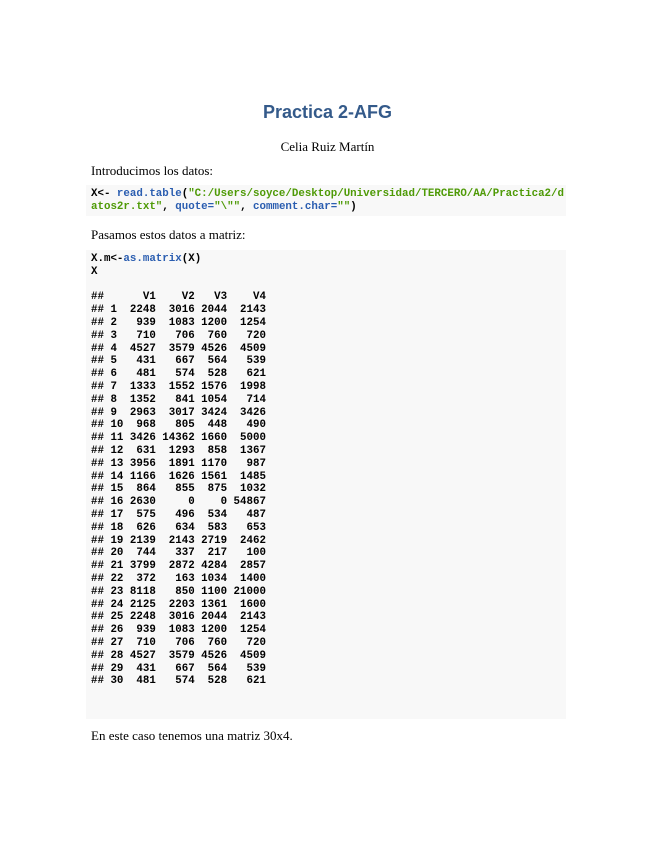 This screenshot has height=848, width=655. What do you see at coordinates (178, 489) in the screenshot?
I see `output-row: ## 15 864 855 875 1032` at bounding box center [178, 489].